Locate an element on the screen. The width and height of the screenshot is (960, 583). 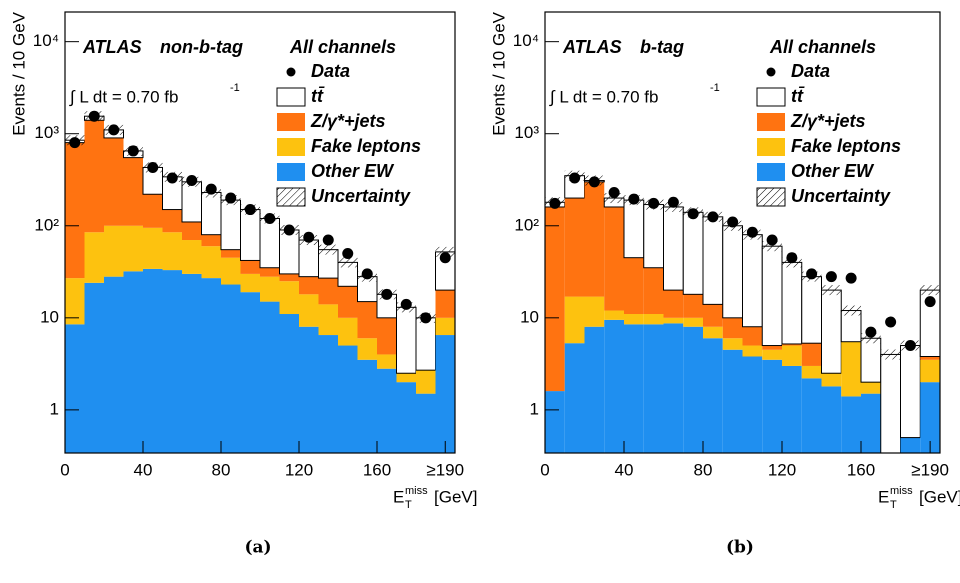
x-axis-label-unit: [GeV] is located at coordinates (939, 496).